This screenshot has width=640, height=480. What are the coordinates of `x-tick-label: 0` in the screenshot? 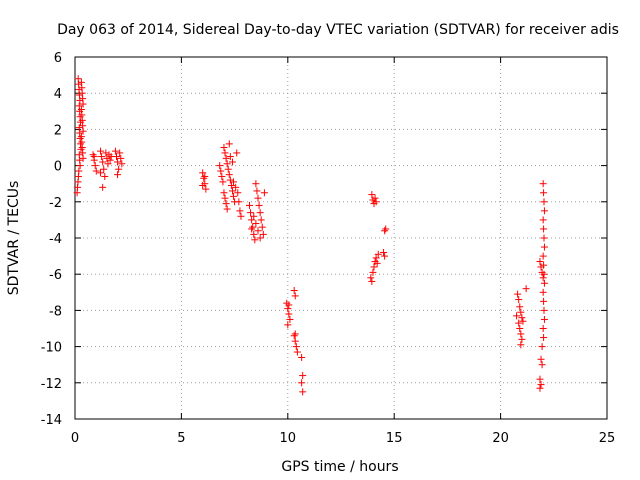 It's located at (75, 438).